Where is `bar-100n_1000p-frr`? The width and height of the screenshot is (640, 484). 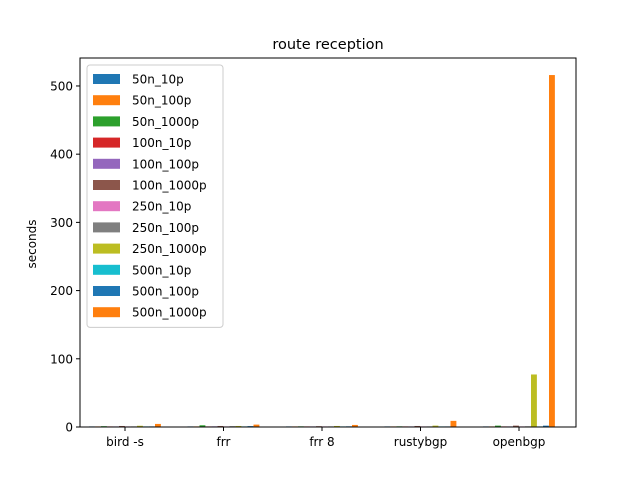
bar-100n_1000p-frr is located at coordinates (220, 426).